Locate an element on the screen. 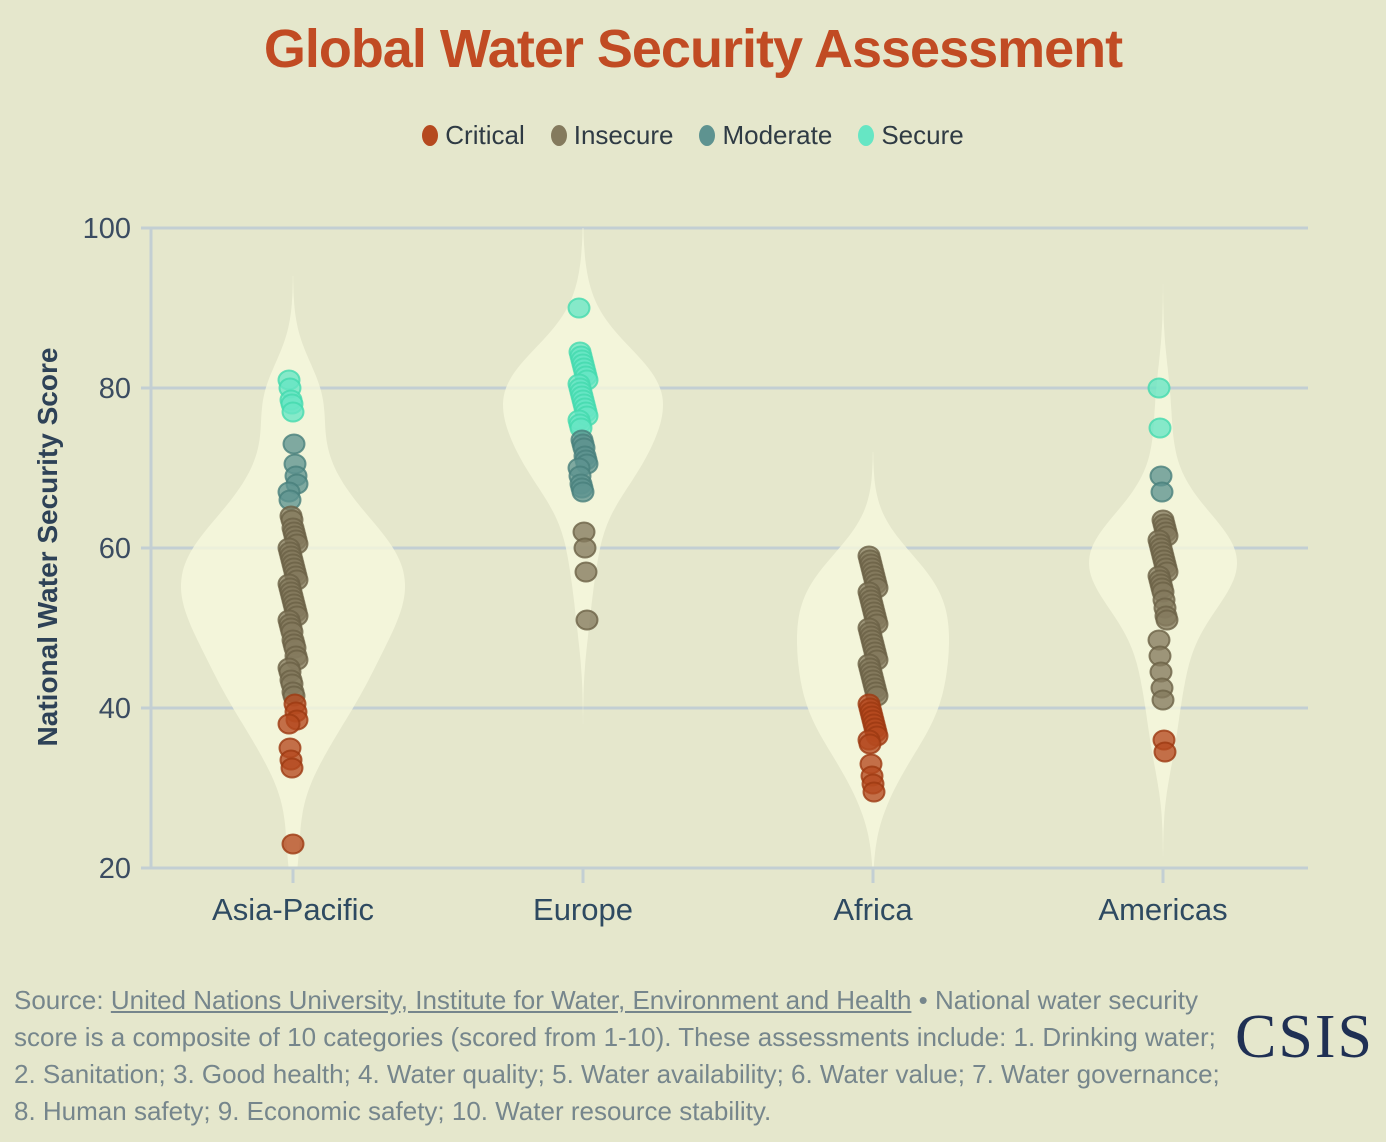 This screenshot has height=1142, width=1386. legend-item-critical: Critical is located at coordinates (473, 135).